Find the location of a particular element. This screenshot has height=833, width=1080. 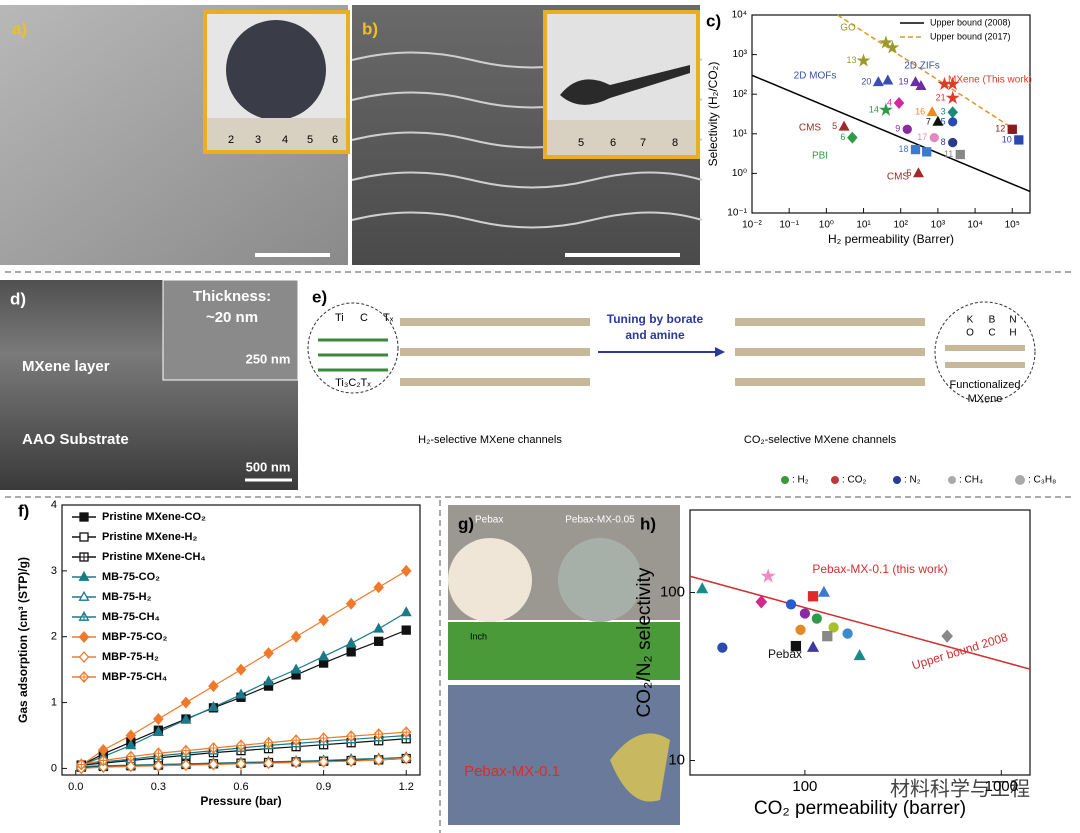

point-label: 4 is located at coordinates (889, 102).